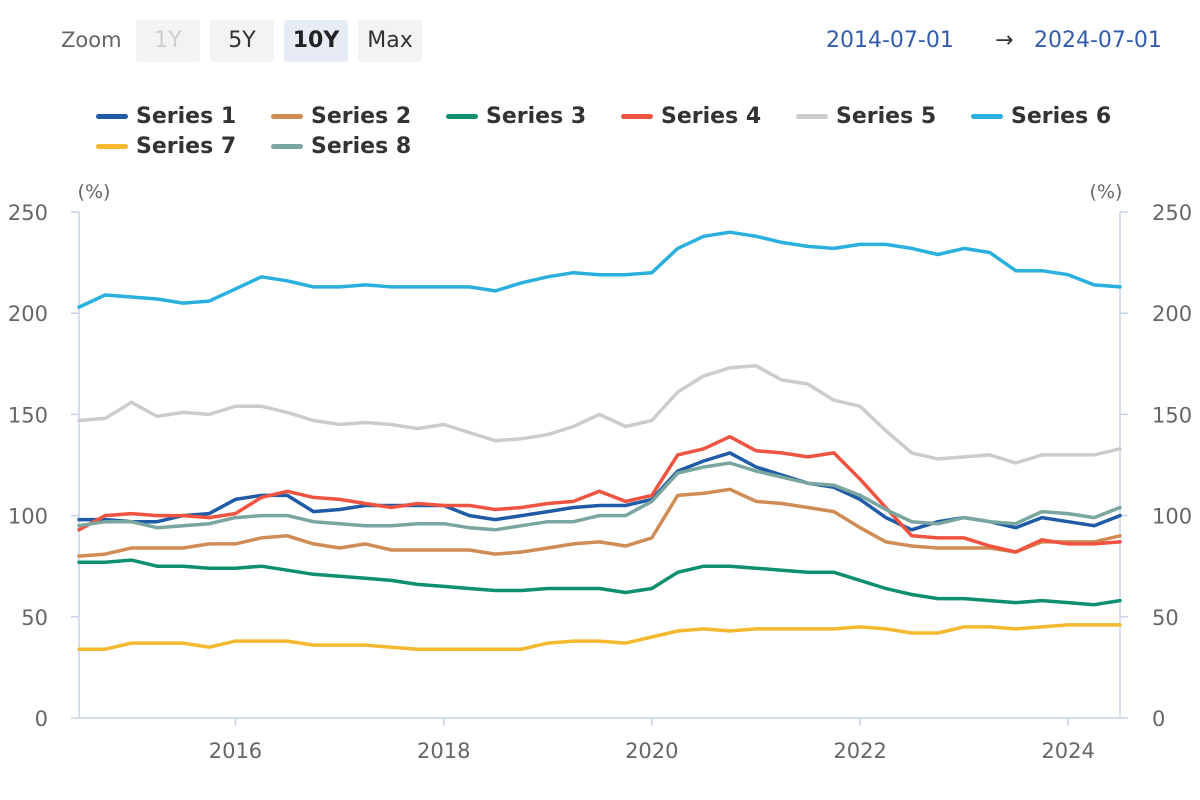 The width and height of the screenshot is (1200, 800). I want to click on zoom-10y-button: 10Y, so click(316, 41).